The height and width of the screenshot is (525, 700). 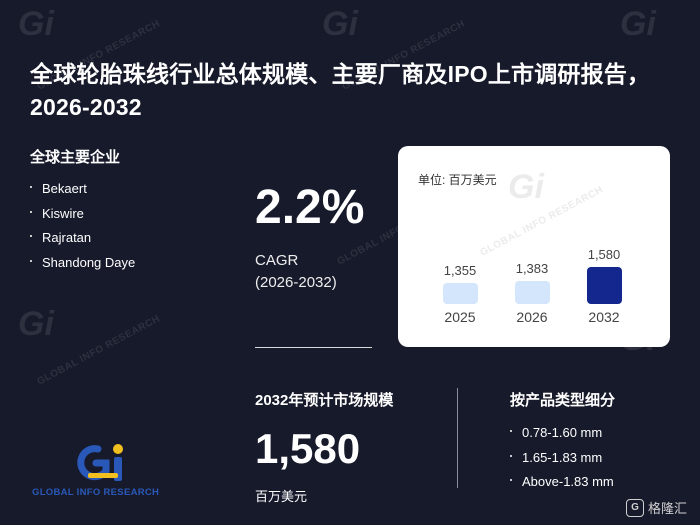 I want to click on segments-list: 0.78-1.60 mm 1.65-1.83 mm Above-1.83 mm, so click(x=562, y=461).